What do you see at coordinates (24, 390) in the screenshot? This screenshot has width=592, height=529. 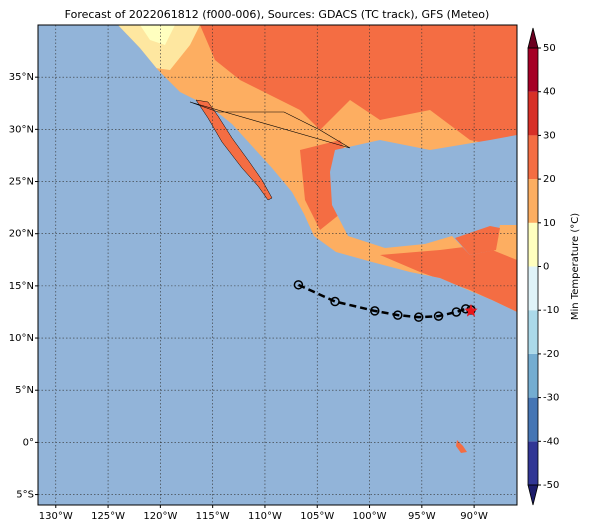 I see `y-tick-label: 5°N` at bounding box center [24, 390].